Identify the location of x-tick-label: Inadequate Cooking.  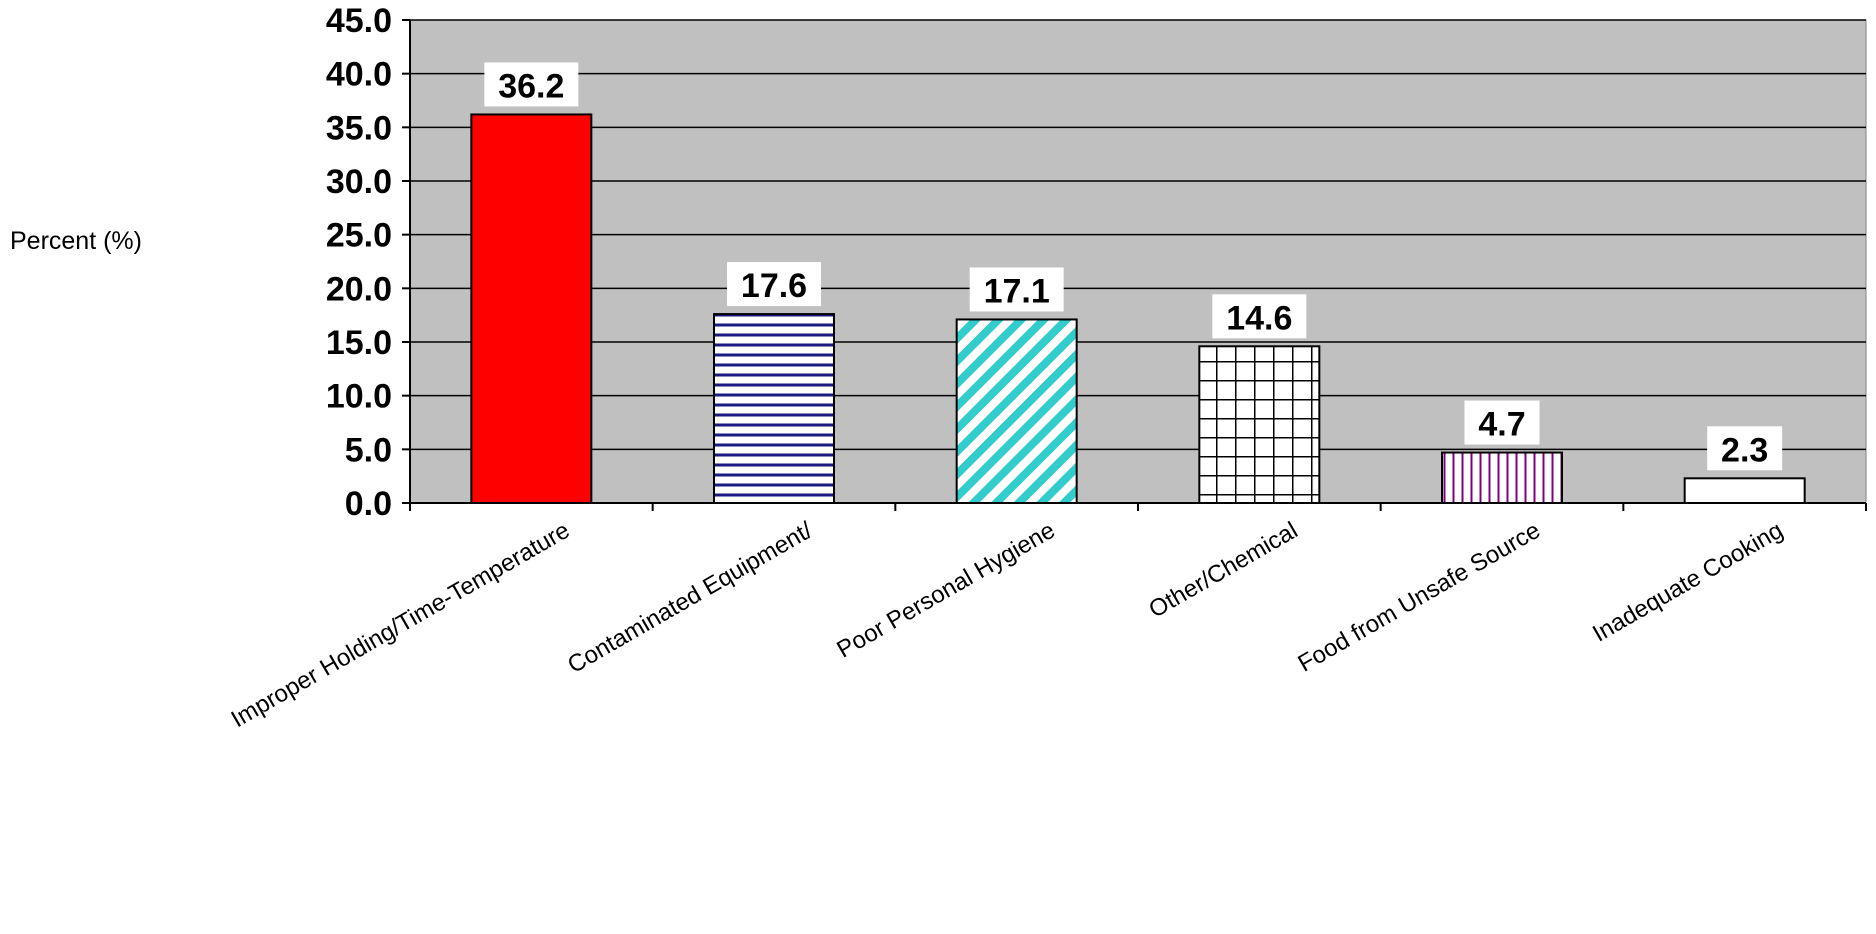
(1688, 582).